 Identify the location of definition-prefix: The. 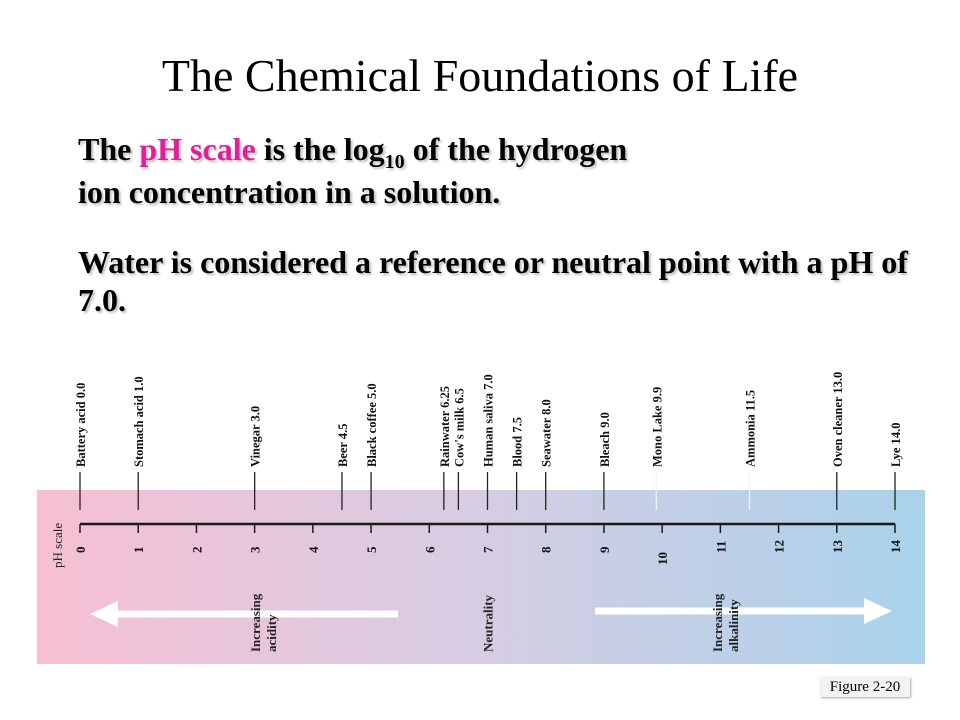
(109, 149).